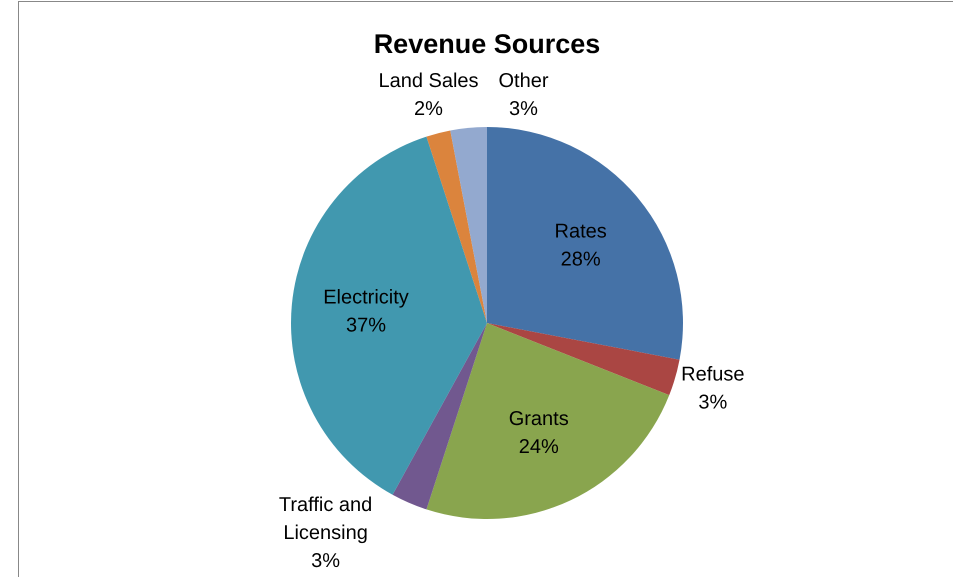 Image resolution: width=953 pixels, height=577 pixels. Describe the element at coordinates (428, 81) in the screenshot. I see `slice-label: Land Sales` at that location.